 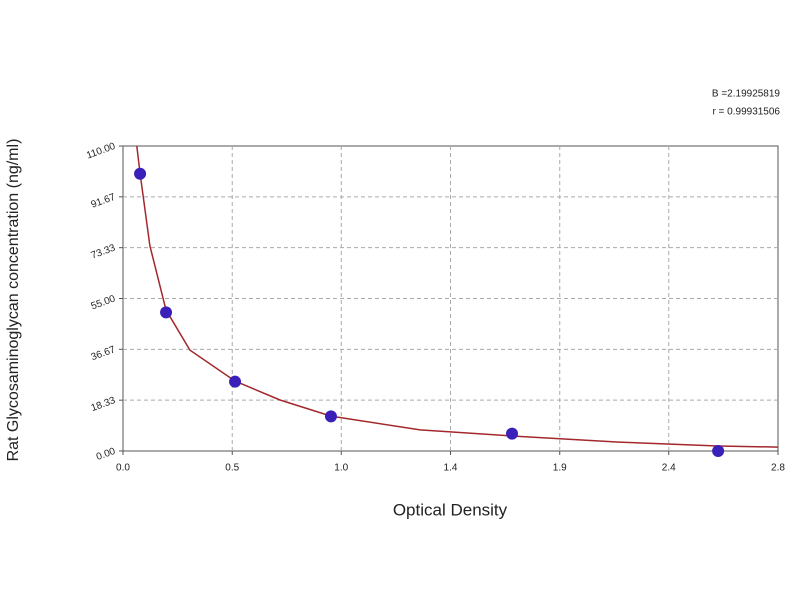 I want to click on x-tick-label: 2.8, so click(x=778, y=468).